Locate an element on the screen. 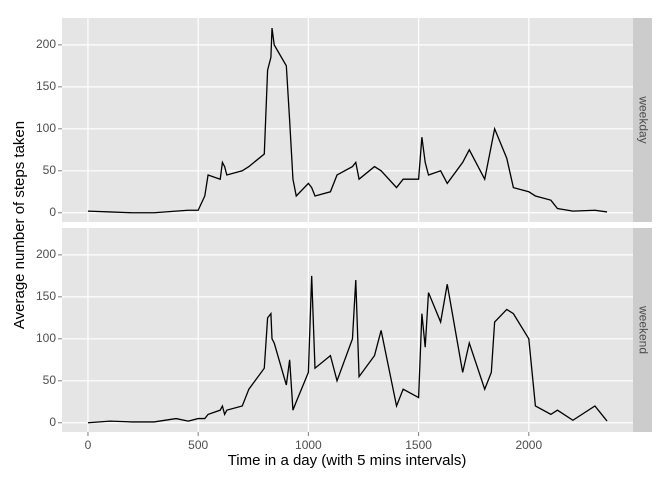 The image size is (672, 485). x-axis-label: Time in a day (with 5 mins intervals) is located at coordinates (347, 460).